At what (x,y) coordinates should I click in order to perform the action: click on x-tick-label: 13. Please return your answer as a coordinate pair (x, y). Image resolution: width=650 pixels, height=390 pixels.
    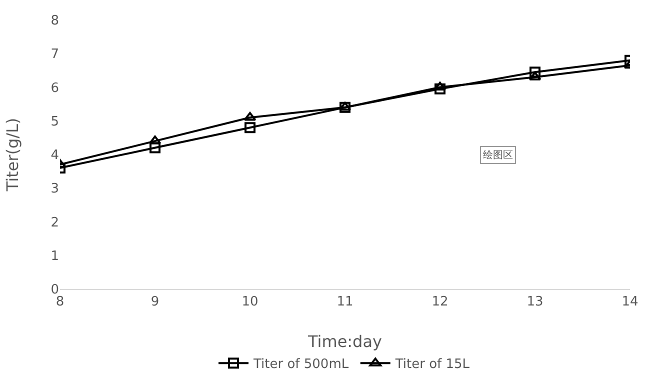
    Looking at the image, I should click on (535, 302).